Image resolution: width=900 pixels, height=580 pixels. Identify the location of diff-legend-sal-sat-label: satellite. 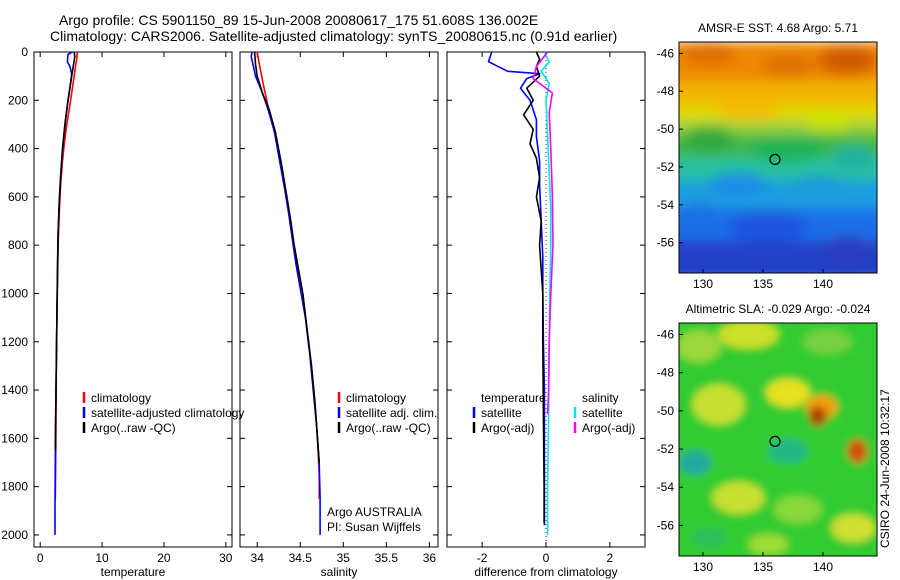
(602, 413).